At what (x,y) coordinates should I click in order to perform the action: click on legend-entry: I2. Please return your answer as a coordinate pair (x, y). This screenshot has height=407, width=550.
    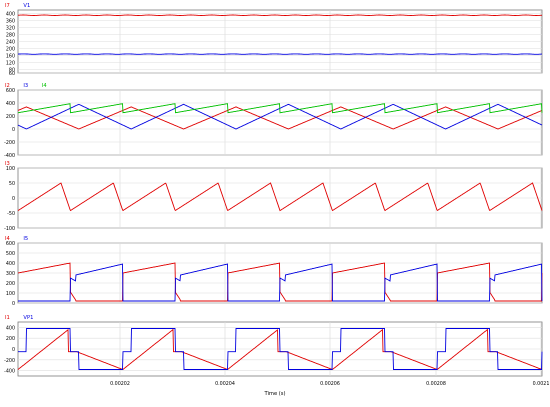
    Looking at the image, I should click on (7, 86).